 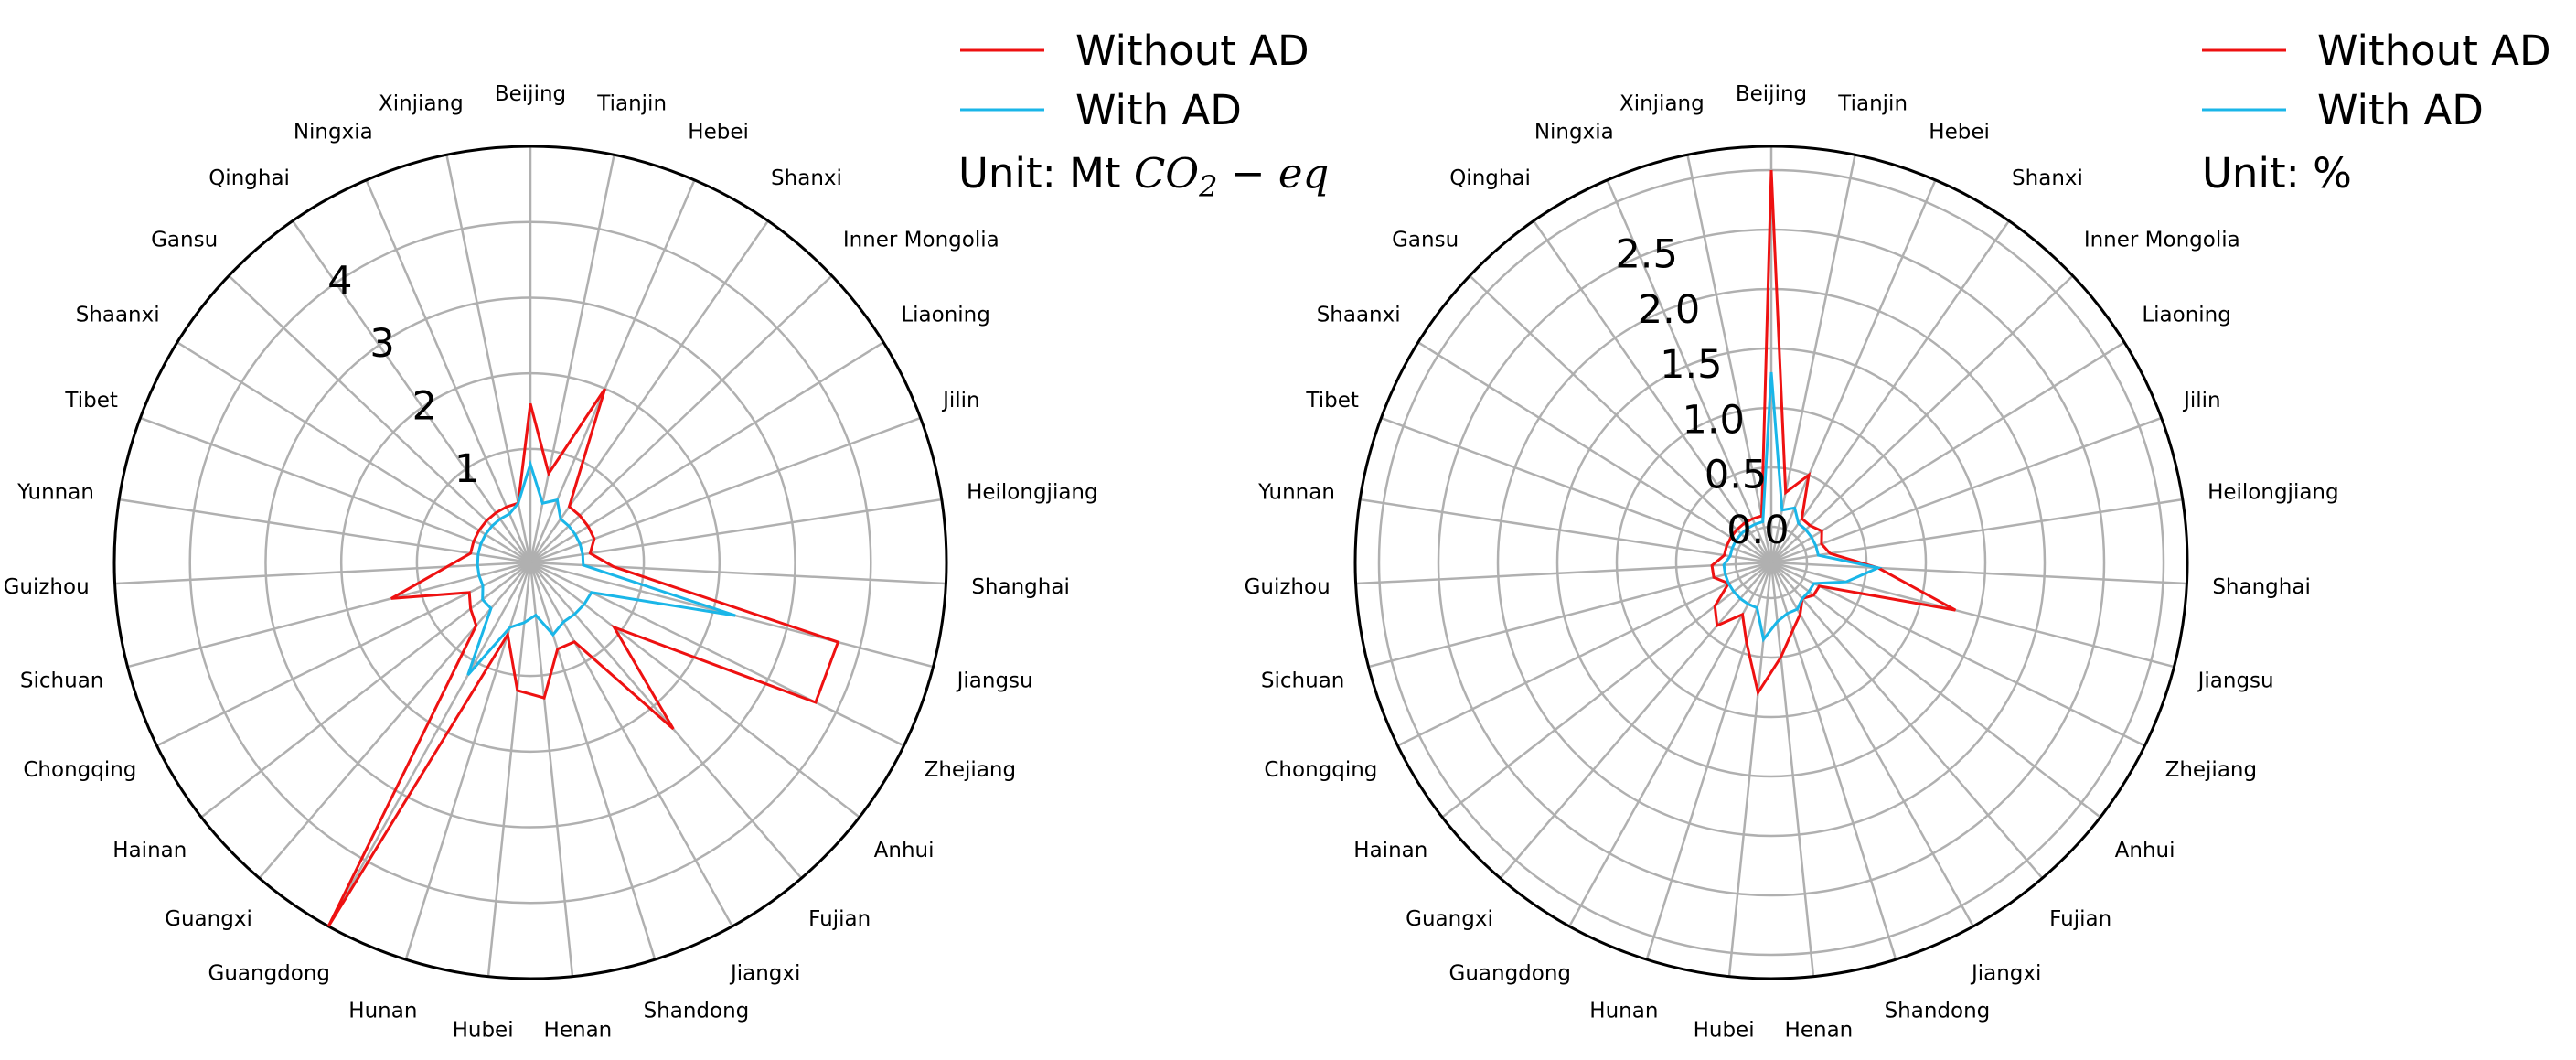 I want to click on legend-label-with-ad: With AD, so click(x=1158, y=110).